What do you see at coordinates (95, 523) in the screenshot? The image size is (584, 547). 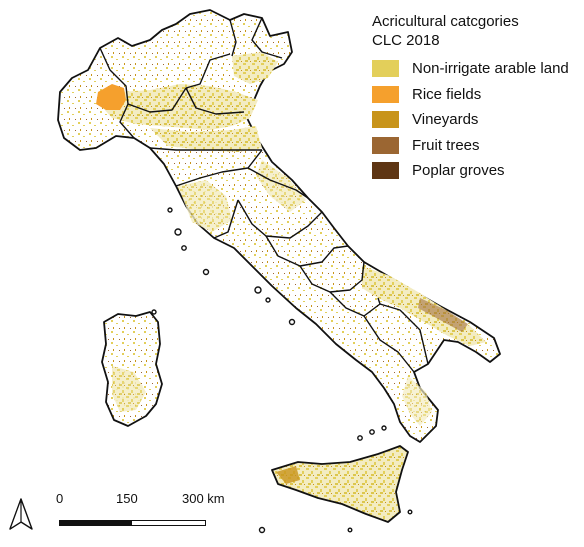 I see `scalebar-segment-filled` at bounding box center [95, 523].